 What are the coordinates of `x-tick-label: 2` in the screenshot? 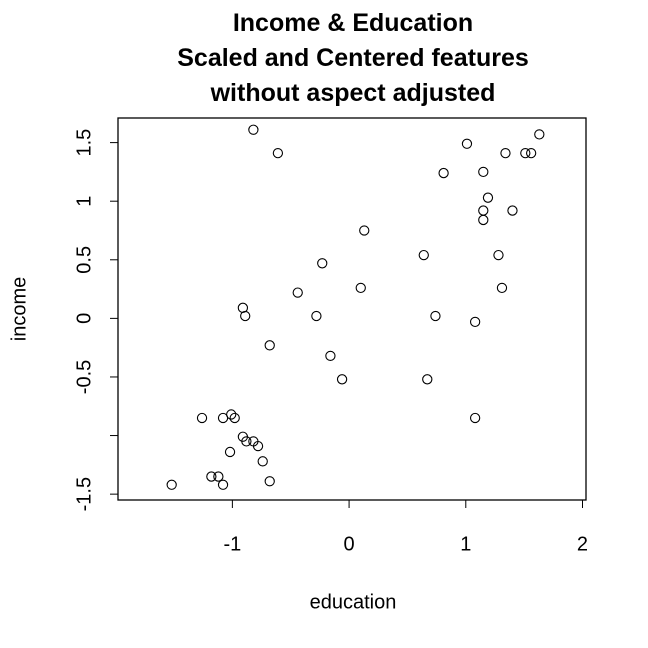 It's located at (582, 544).